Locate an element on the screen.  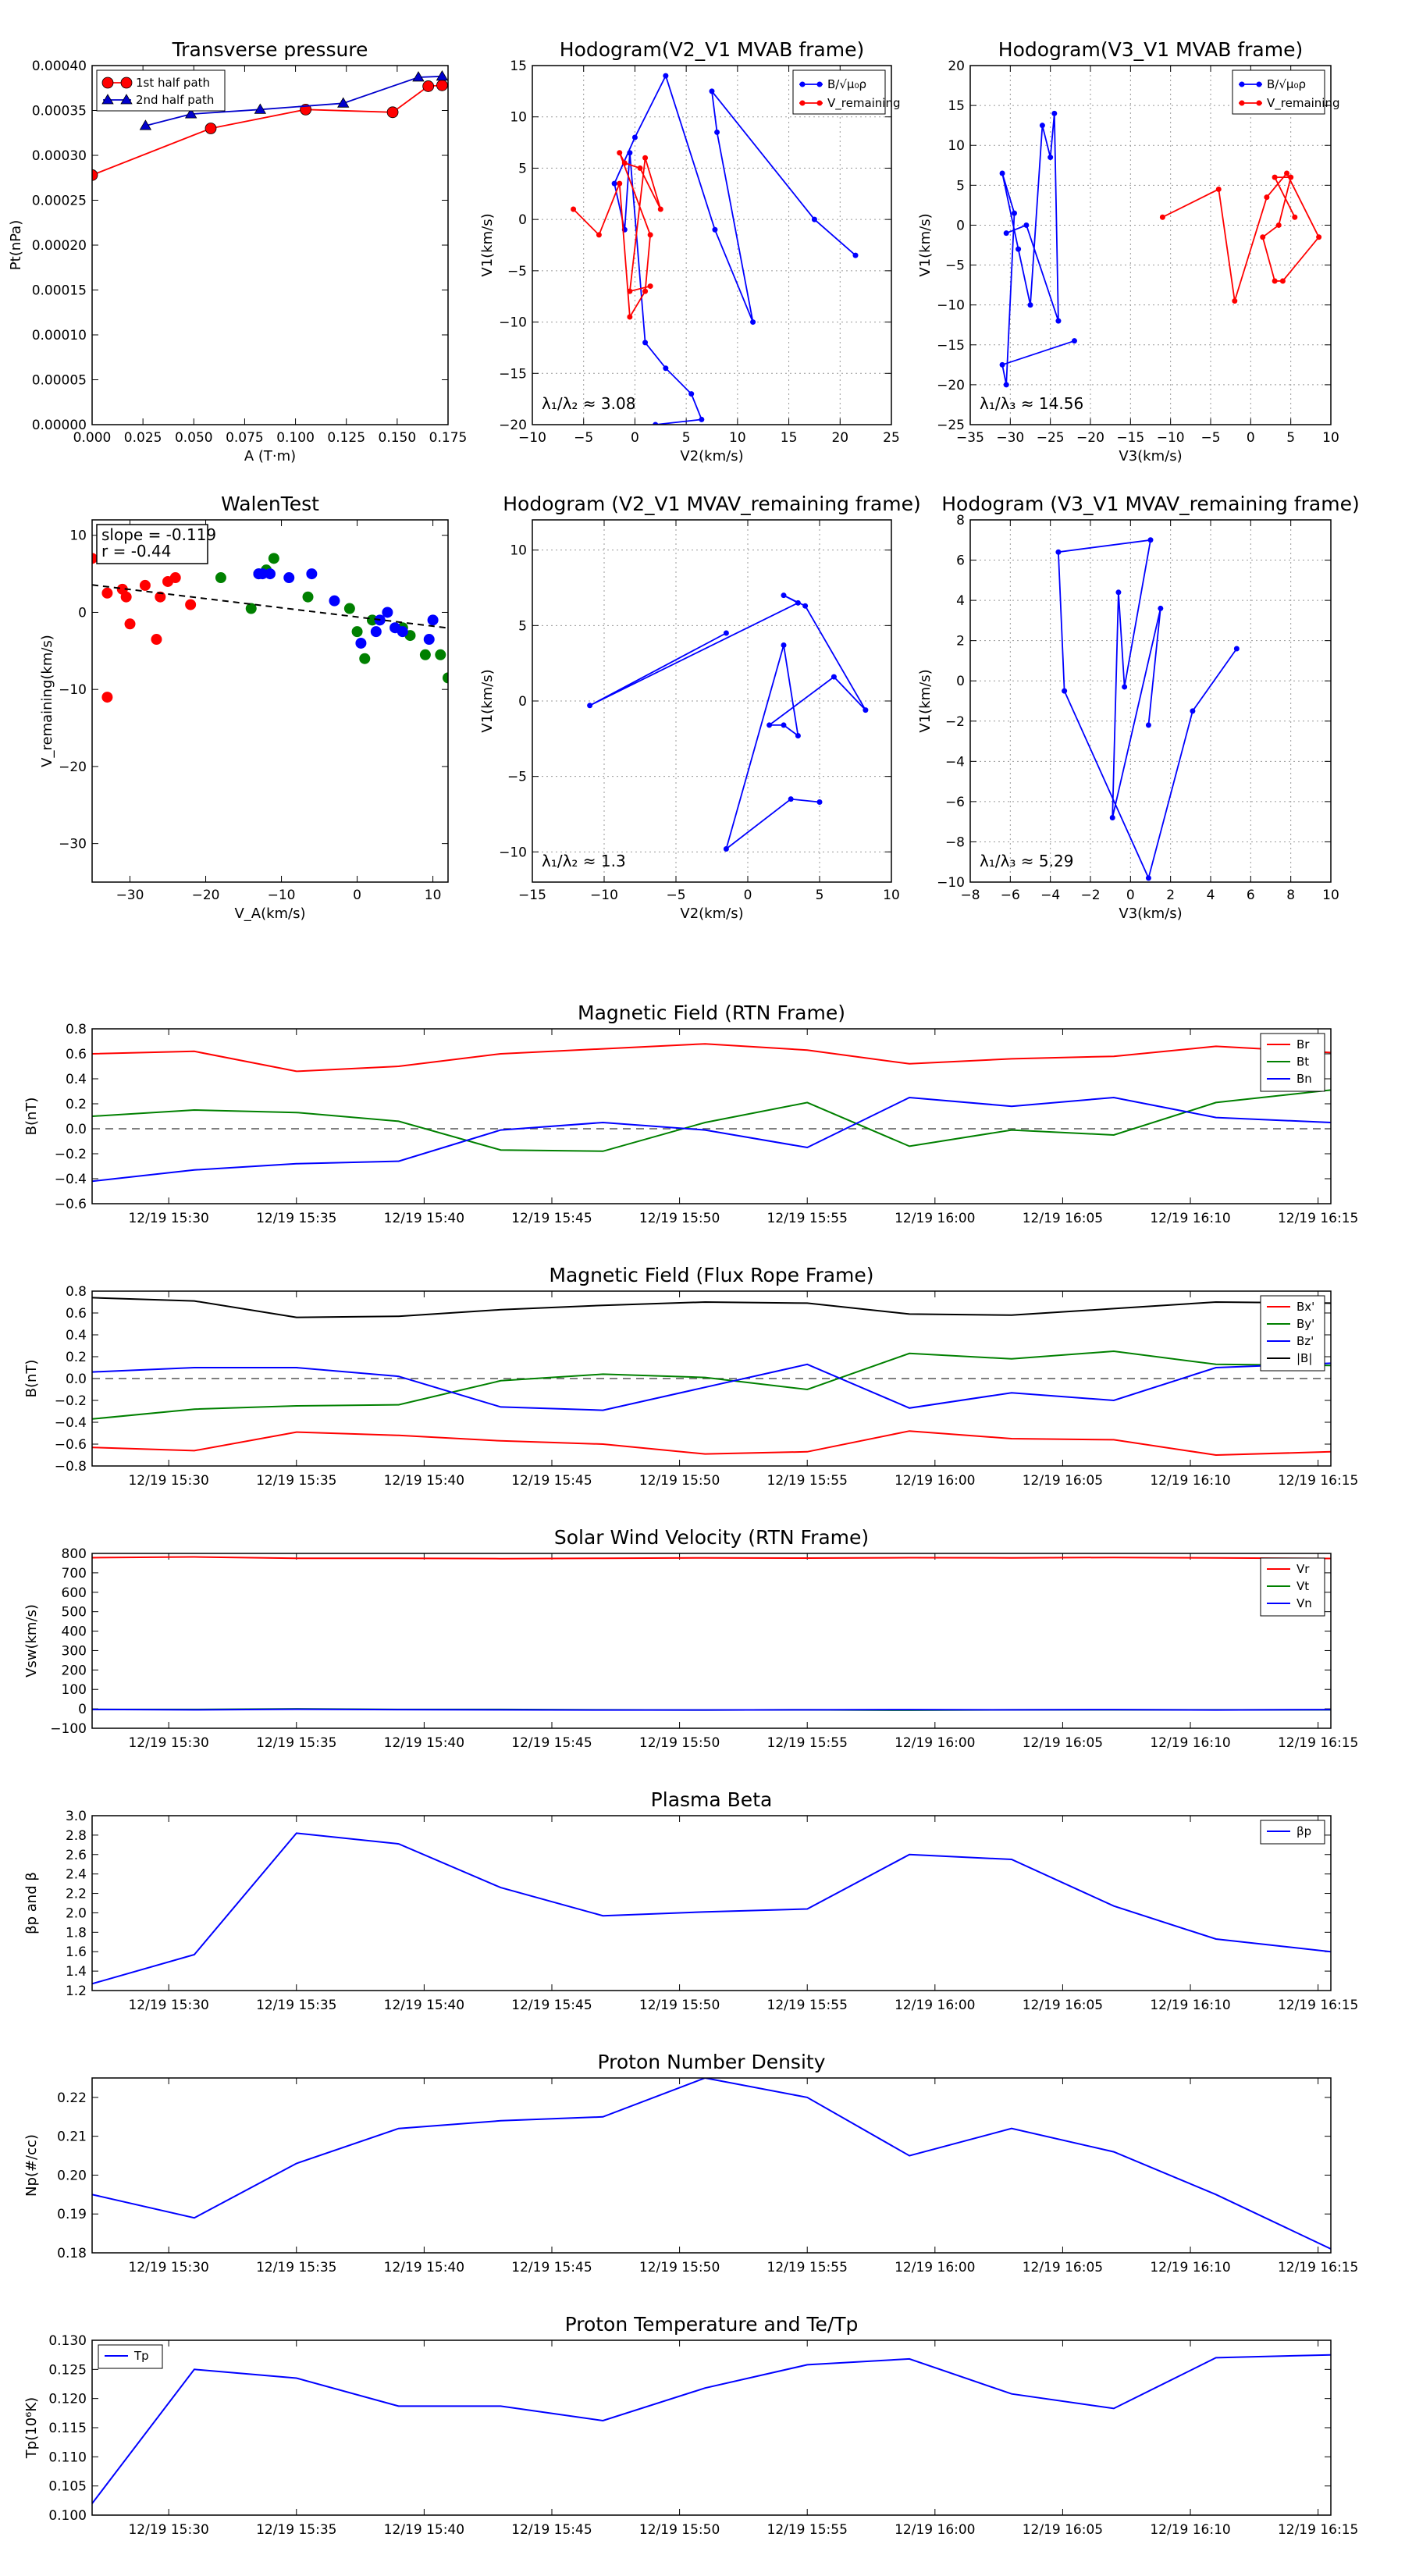
y-tick-label: 1.4 is located at coordinates (76, 1972).